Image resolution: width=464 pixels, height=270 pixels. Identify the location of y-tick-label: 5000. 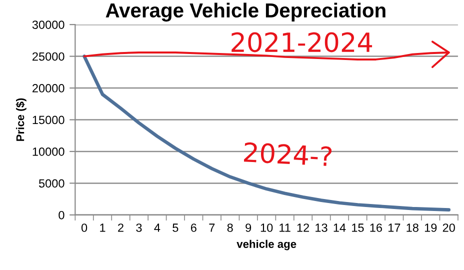
(51, 183).